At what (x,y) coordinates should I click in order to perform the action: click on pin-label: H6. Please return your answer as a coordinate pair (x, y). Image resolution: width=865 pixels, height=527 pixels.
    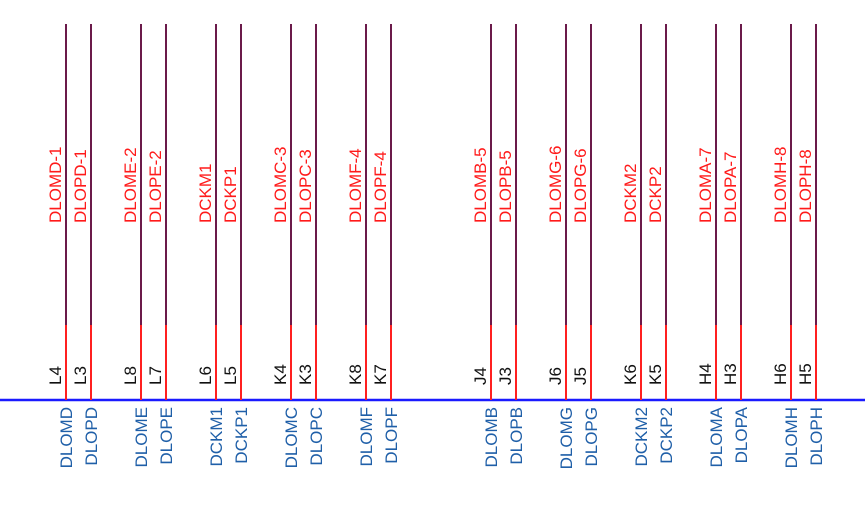
    Looking at the image, I should click on (780, 374).